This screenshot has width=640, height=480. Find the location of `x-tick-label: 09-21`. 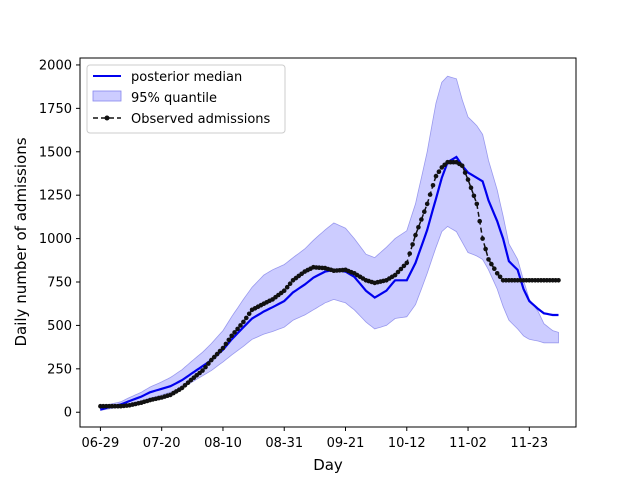

x-tick-label: 09-21 is located at coordinates (346, 443).